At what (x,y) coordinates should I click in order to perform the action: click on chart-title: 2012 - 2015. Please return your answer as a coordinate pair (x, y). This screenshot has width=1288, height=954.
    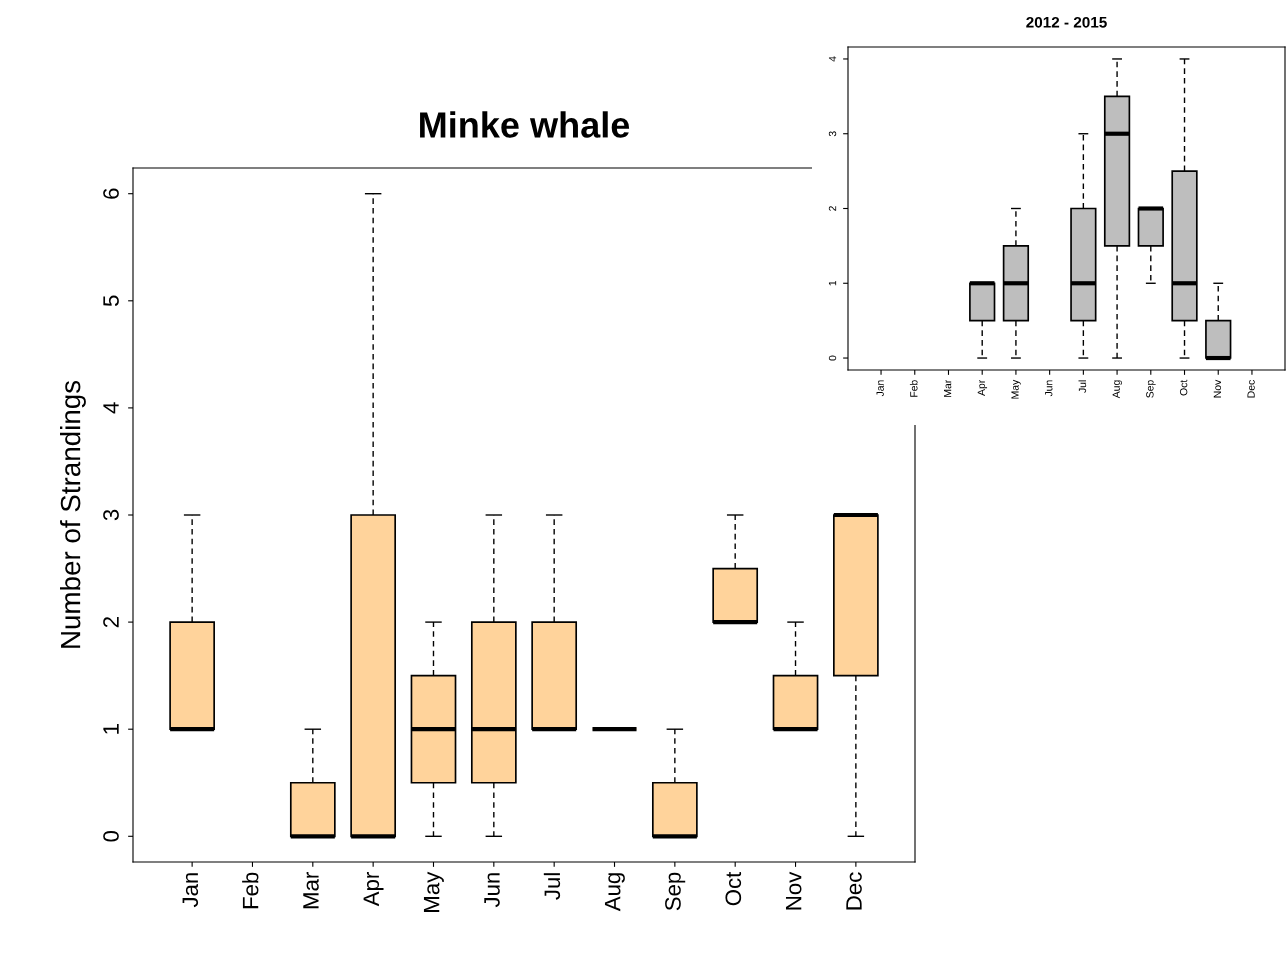
    Looking at the image, I should click on (1066, 22).